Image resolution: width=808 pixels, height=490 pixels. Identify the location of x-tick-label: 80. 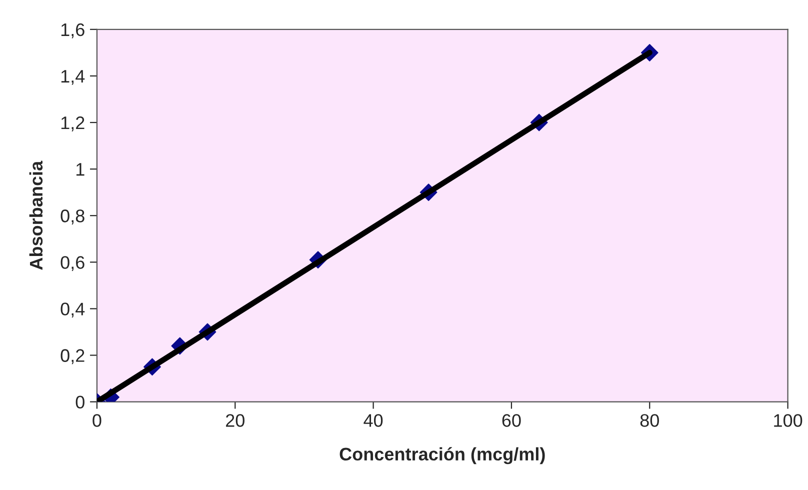
(649, 420).